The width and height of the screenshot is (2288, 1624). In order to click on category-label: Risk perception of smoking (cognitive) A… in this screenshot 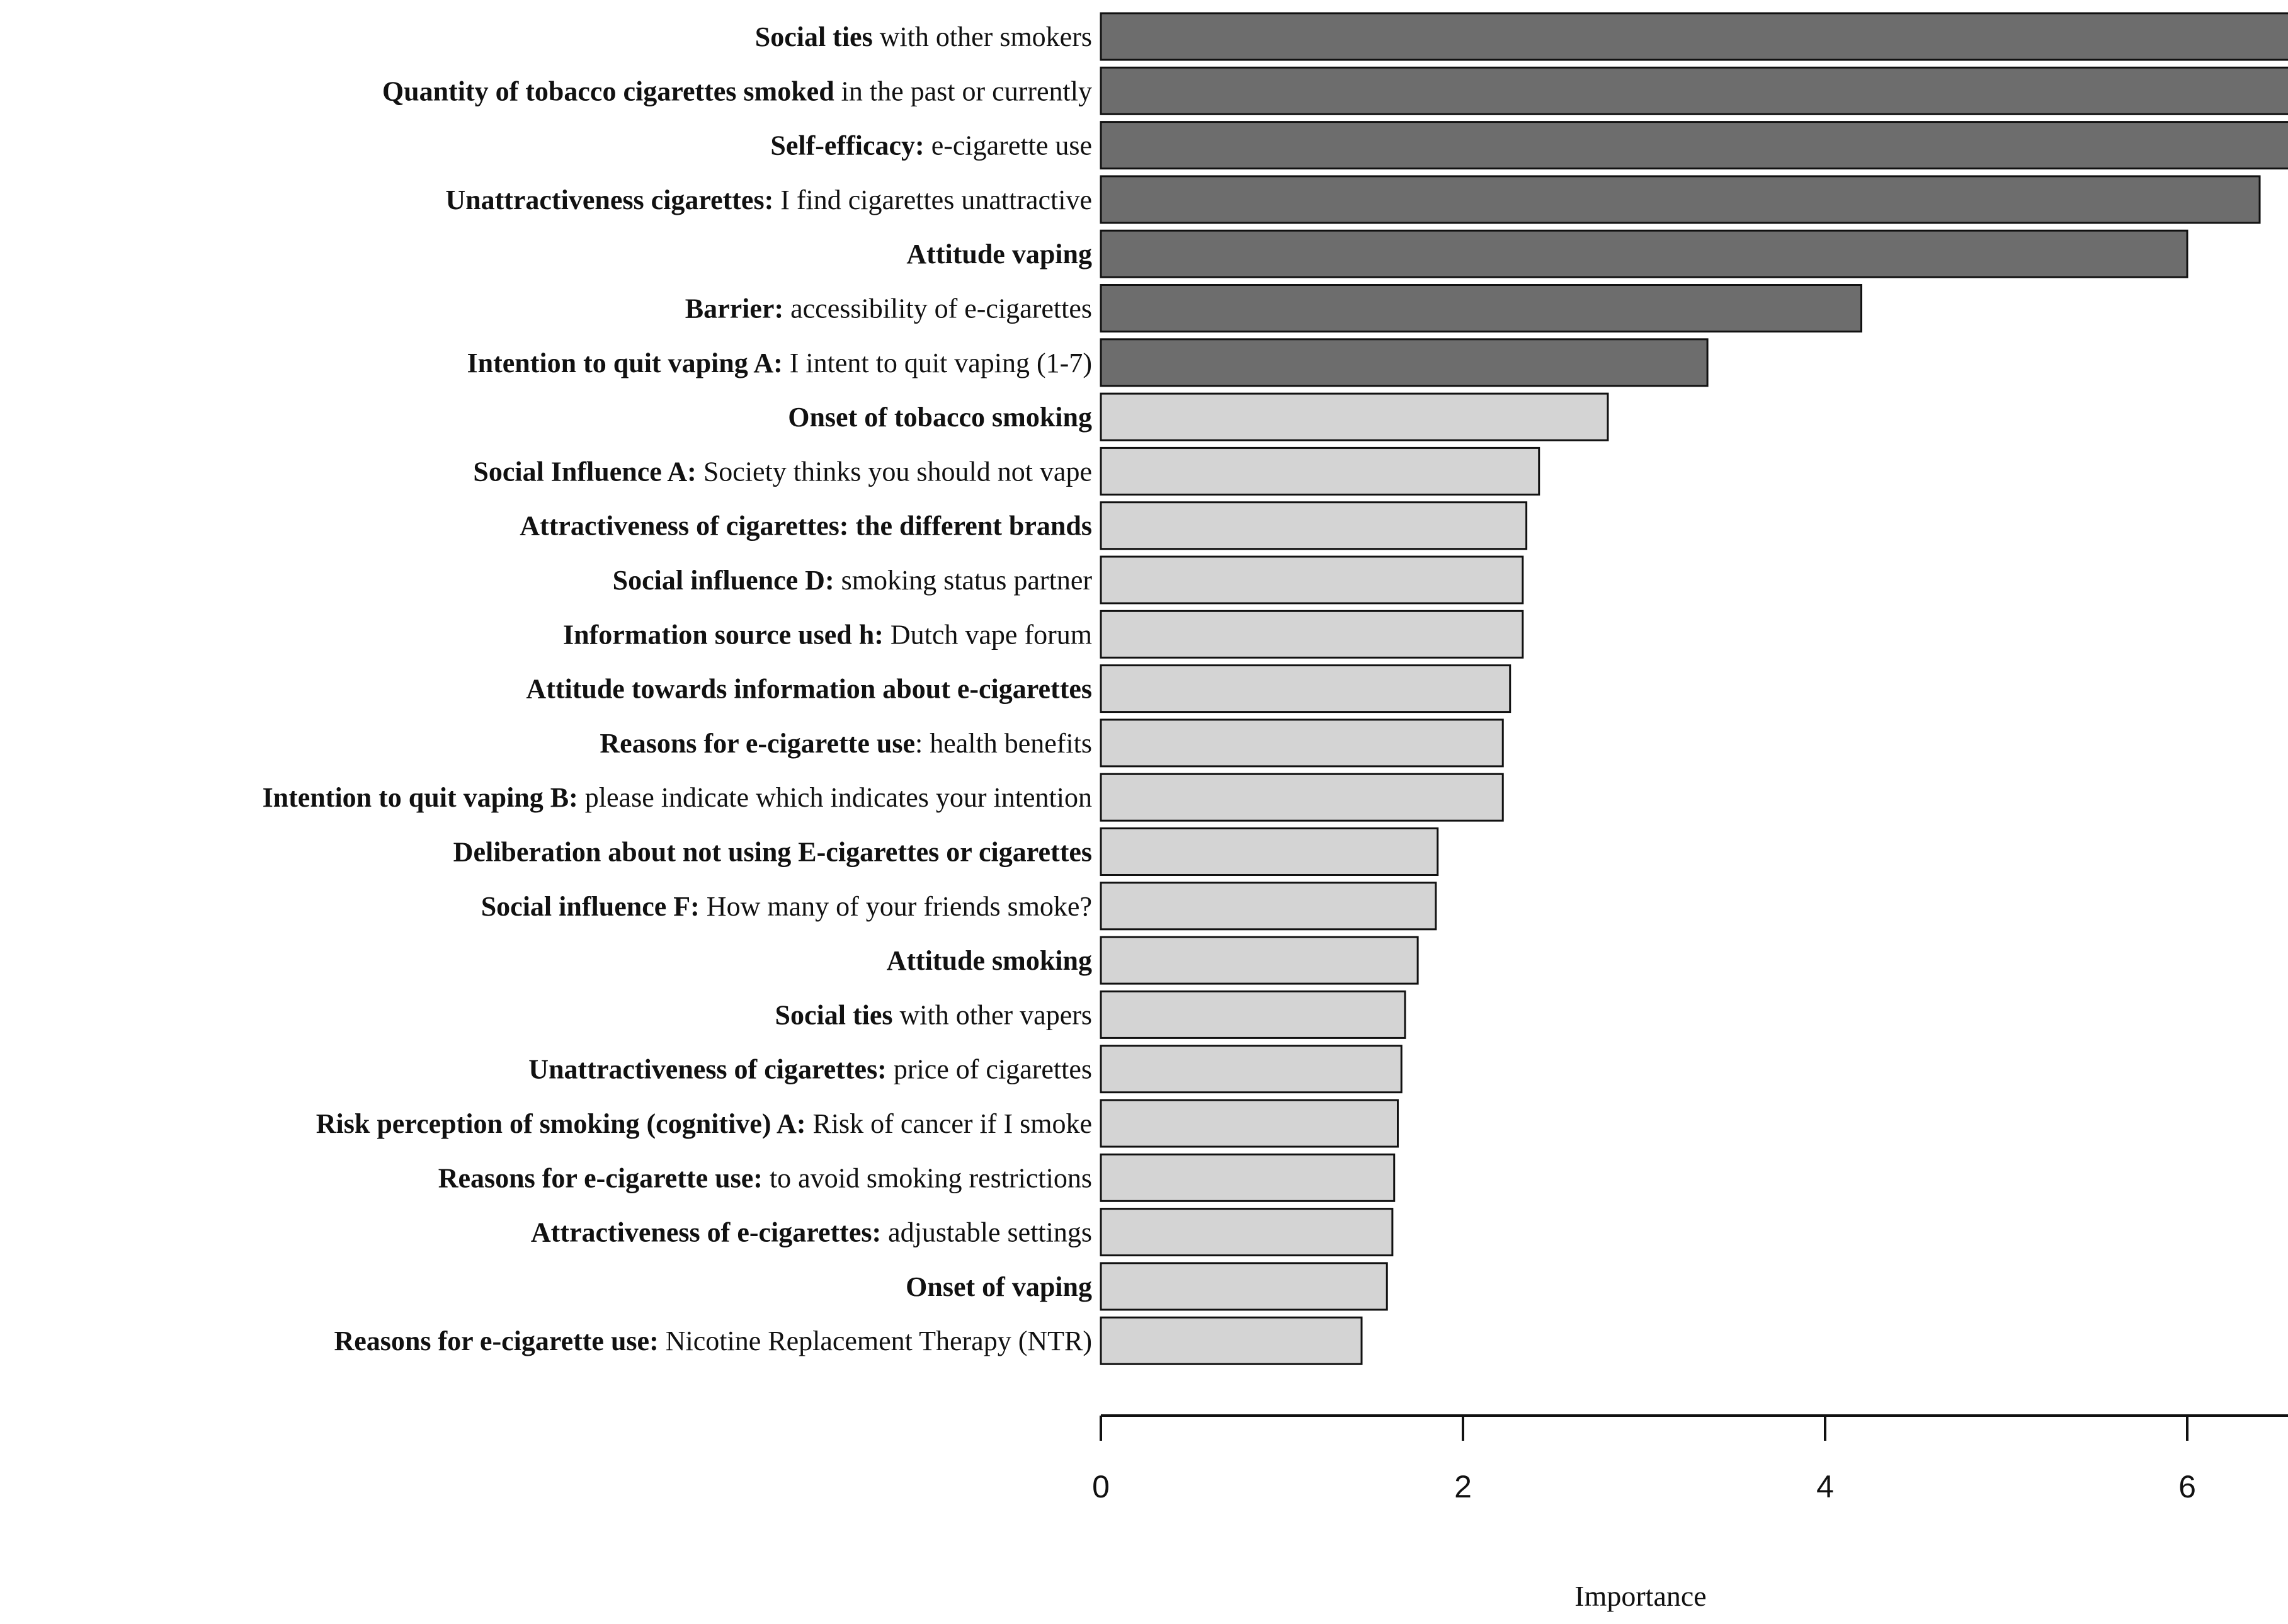, I will do `click(704, 1123)`.